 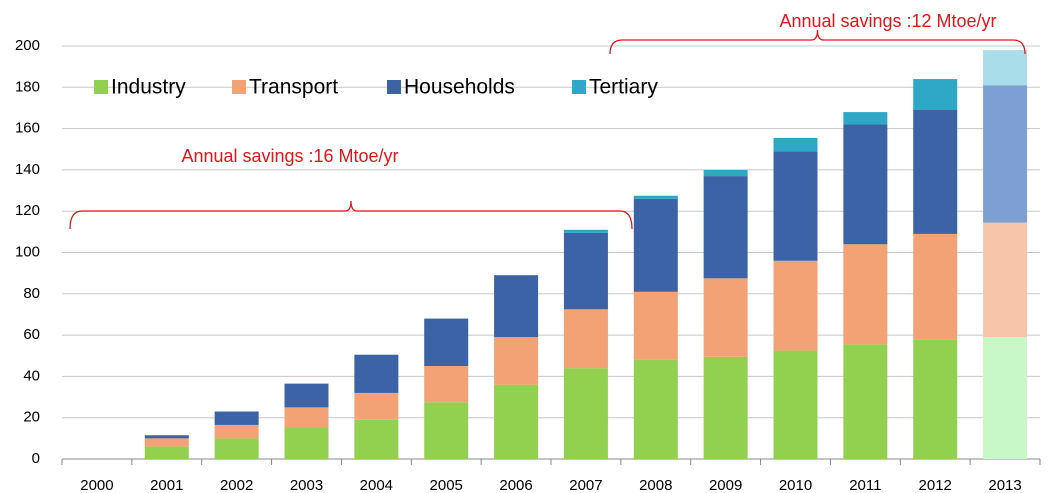 I want to click on x-tick-label: 2004, so click(x=376, y=485).